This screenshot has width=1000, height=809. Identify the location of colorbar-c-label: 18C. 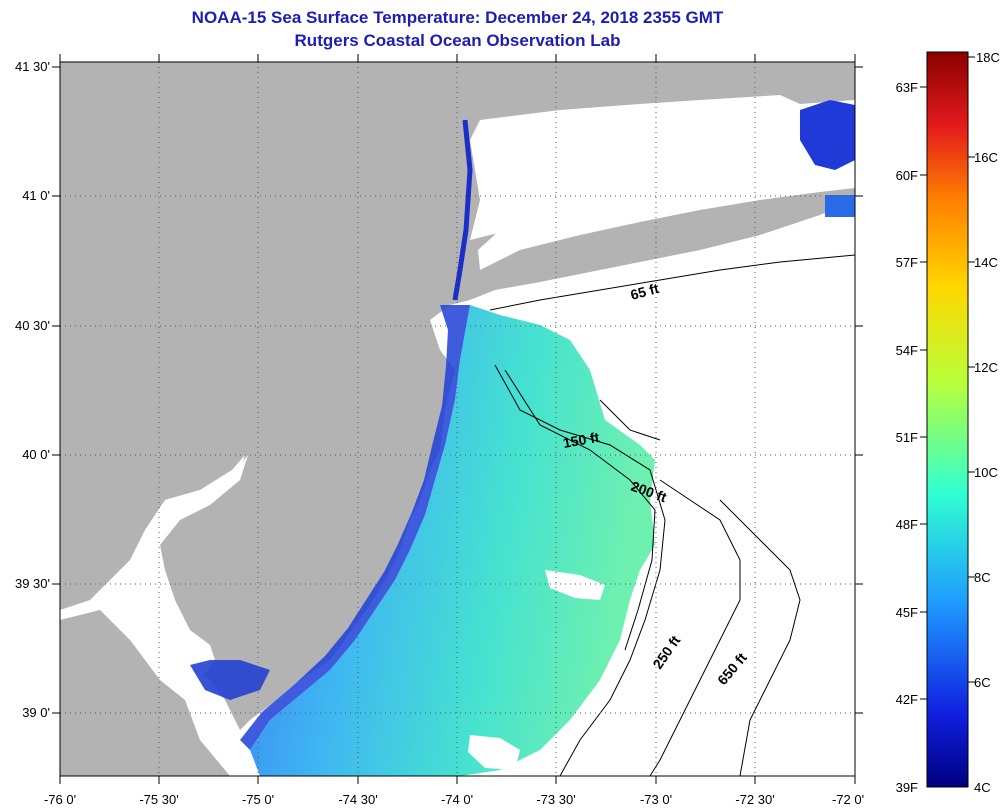
(988, 57).